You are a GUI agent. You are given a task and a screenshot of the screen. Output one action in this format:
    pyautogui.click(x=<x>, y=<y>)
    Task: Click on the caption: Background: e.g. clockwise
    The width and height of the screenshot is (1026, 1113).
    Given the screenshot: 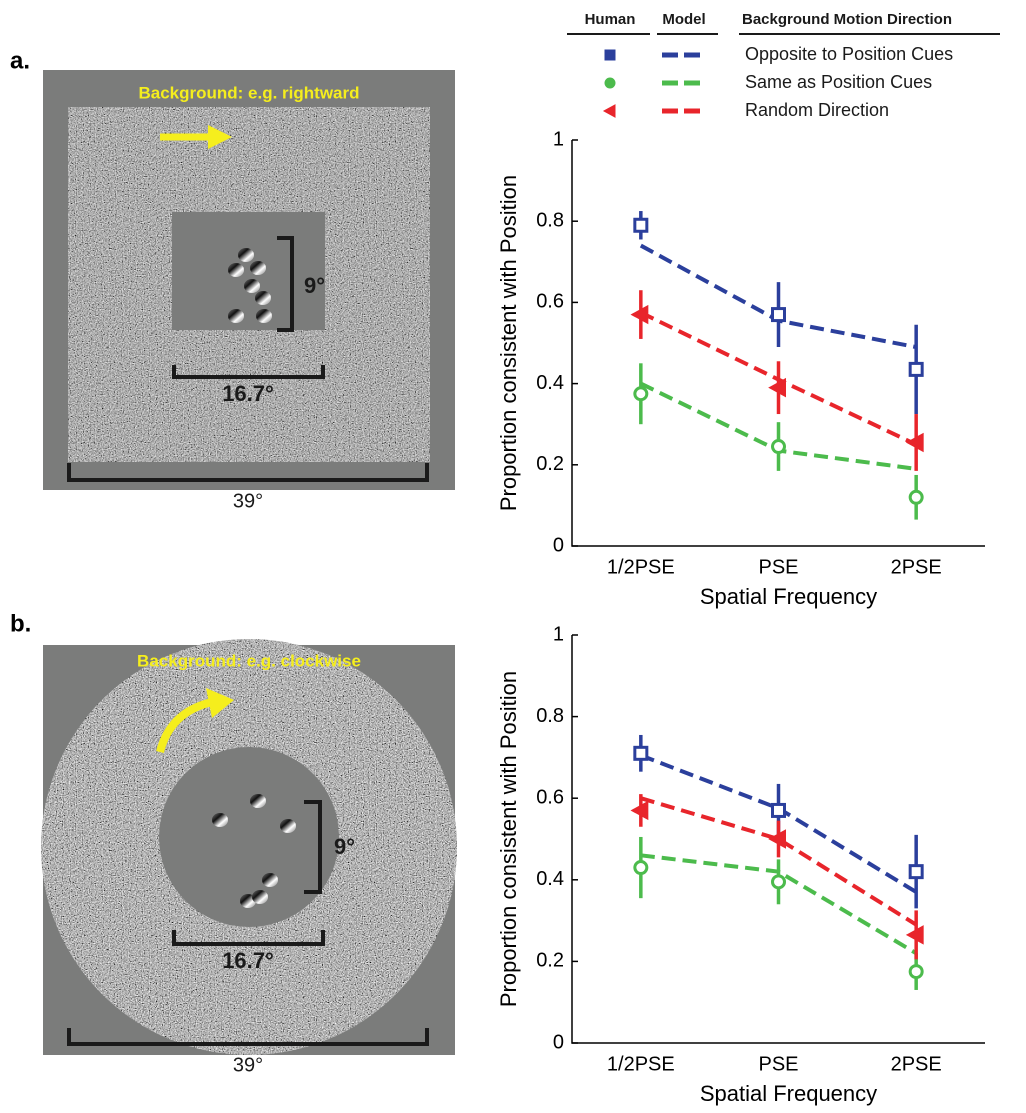 What is the action you would take?
    pyautogui.click(x=249, y=660)
    